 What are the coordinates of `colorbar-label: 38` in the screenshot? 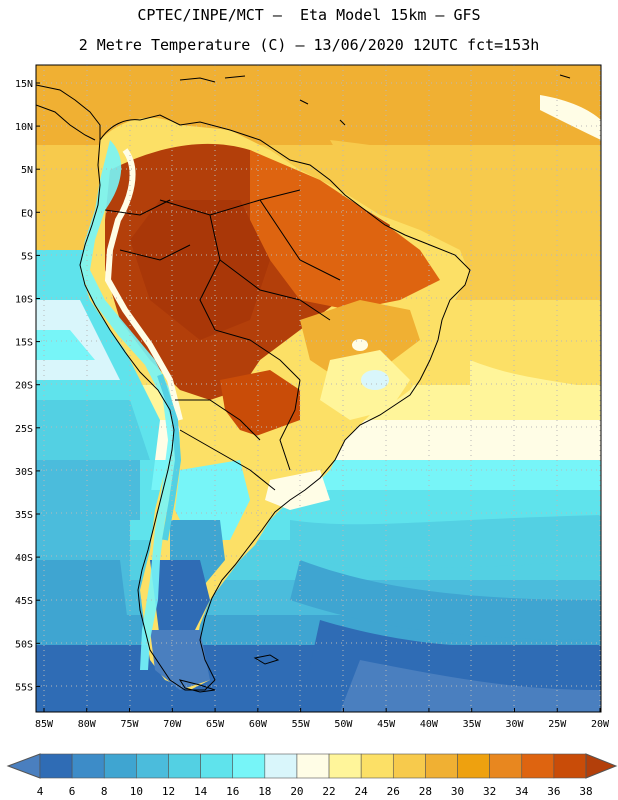 It's located at (585, 791).